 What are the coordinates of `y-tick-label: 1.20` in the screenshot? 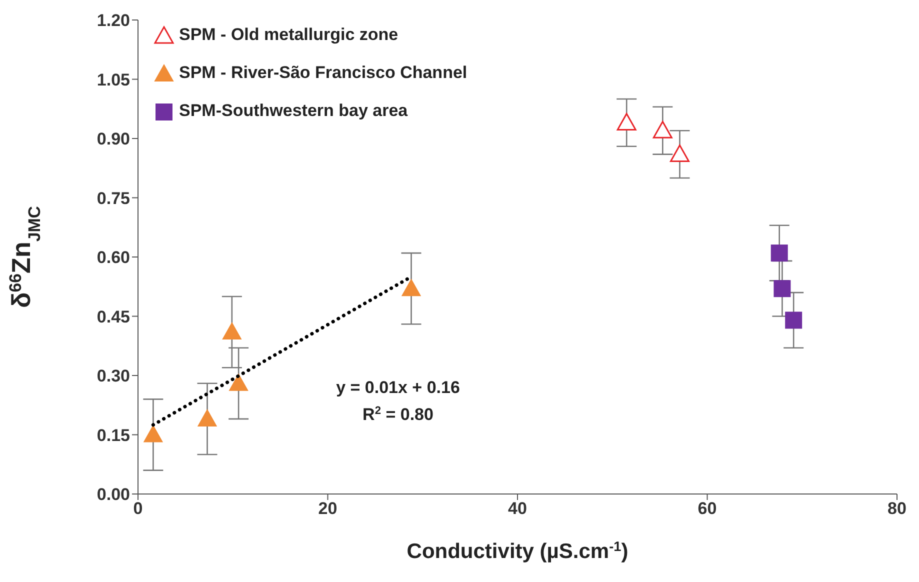 It's located at (113, 20).